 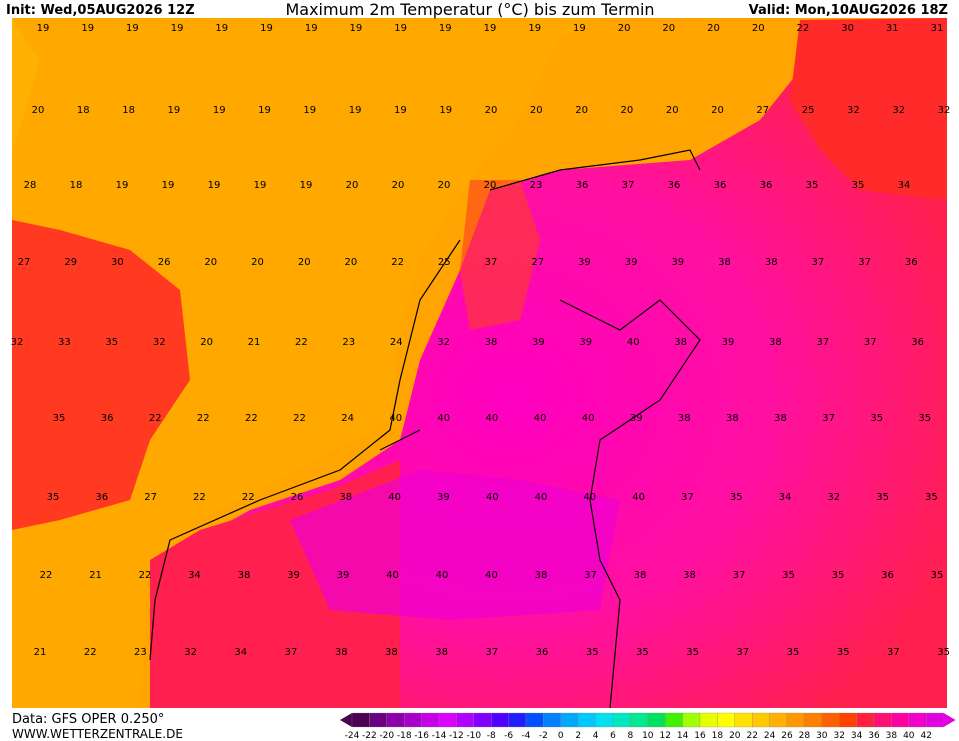 What do you see at coordinates (164, 262) in the screenshot?
I see `temperature-label: 26` at bounding box center [164, 262].